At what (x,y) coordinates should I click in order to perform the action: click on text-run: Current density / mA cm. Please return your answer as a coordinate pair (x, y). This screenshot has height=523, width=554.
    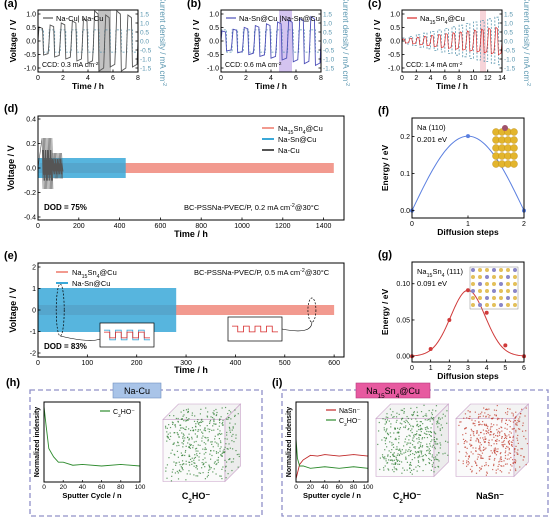
    Looking at the image, I should click on (526, 41).